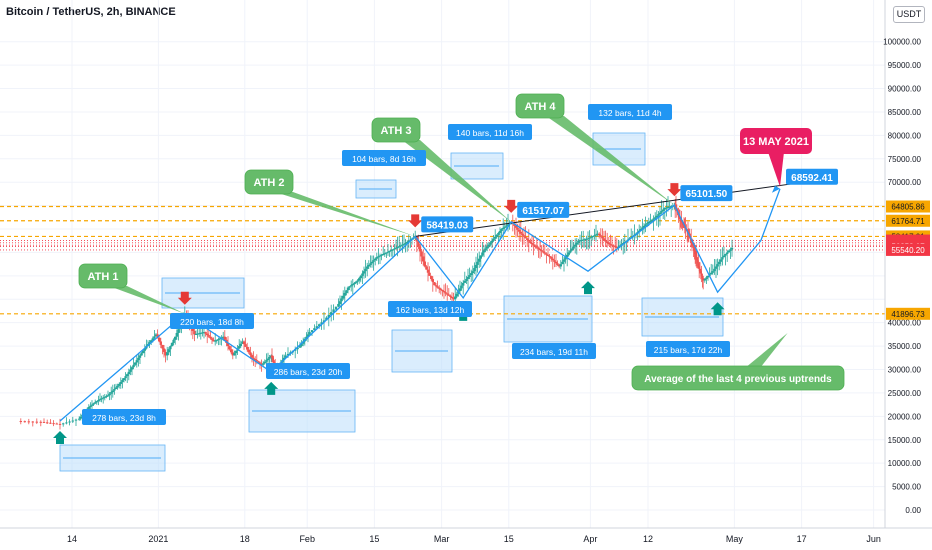 Image resolution: width=932 pixels, height=550 pixels. What do you see at coordinates (541, 107) in the screenshot?
I see `ath-callout-label: ATH 4` at bounding box center [541, 107].